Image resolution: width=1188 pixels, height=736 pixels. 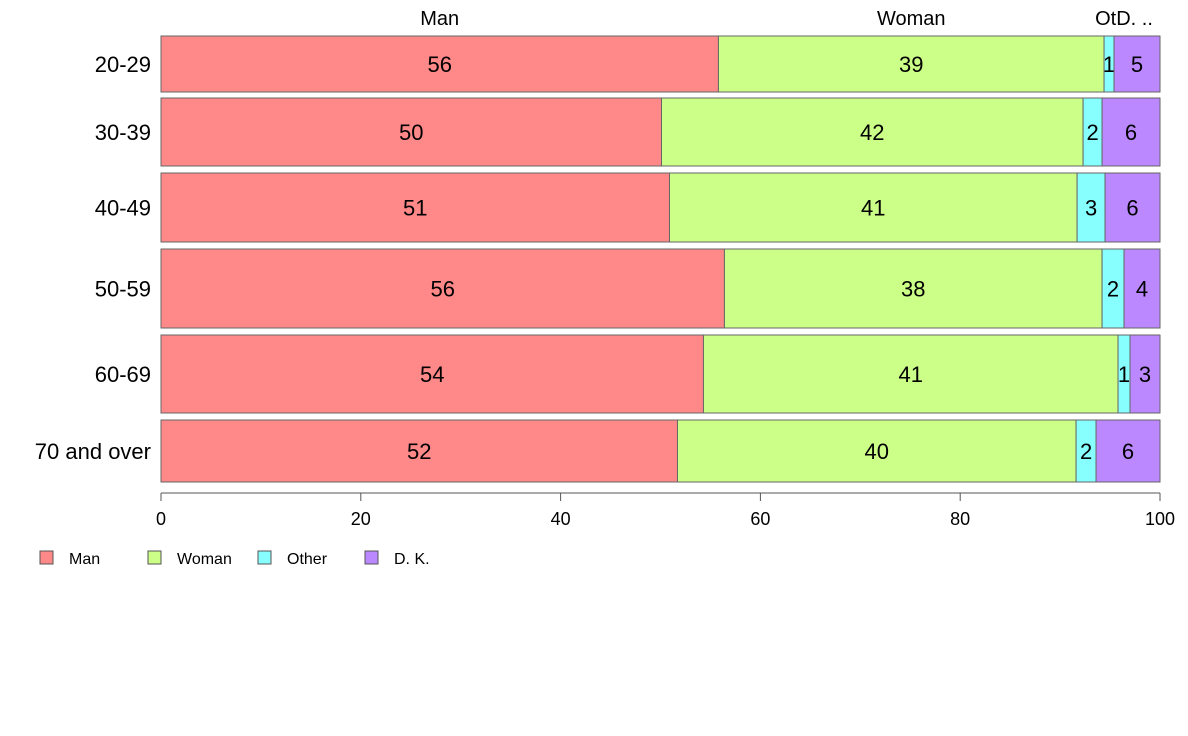 I want to click on data-label-d-k-40-49: 6, so click(x=1132, y=208).